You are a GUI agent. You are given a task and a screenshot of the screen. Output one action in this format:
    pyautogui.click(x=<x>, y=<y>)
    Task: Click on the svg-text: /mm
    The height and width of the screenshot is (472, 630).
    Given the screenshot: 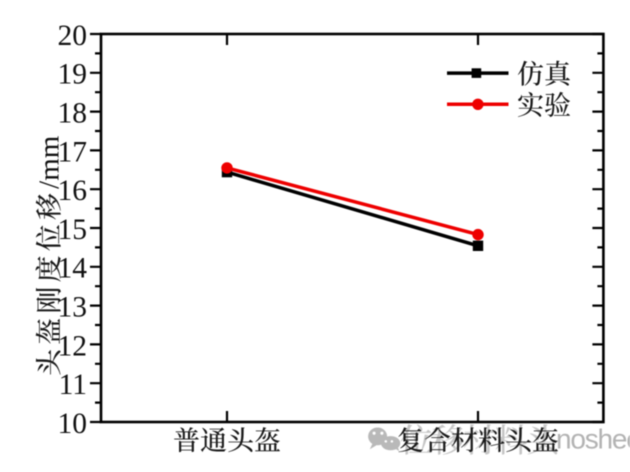 What is the action you would take?
    pyautogui.click(x=50, y=162)
    